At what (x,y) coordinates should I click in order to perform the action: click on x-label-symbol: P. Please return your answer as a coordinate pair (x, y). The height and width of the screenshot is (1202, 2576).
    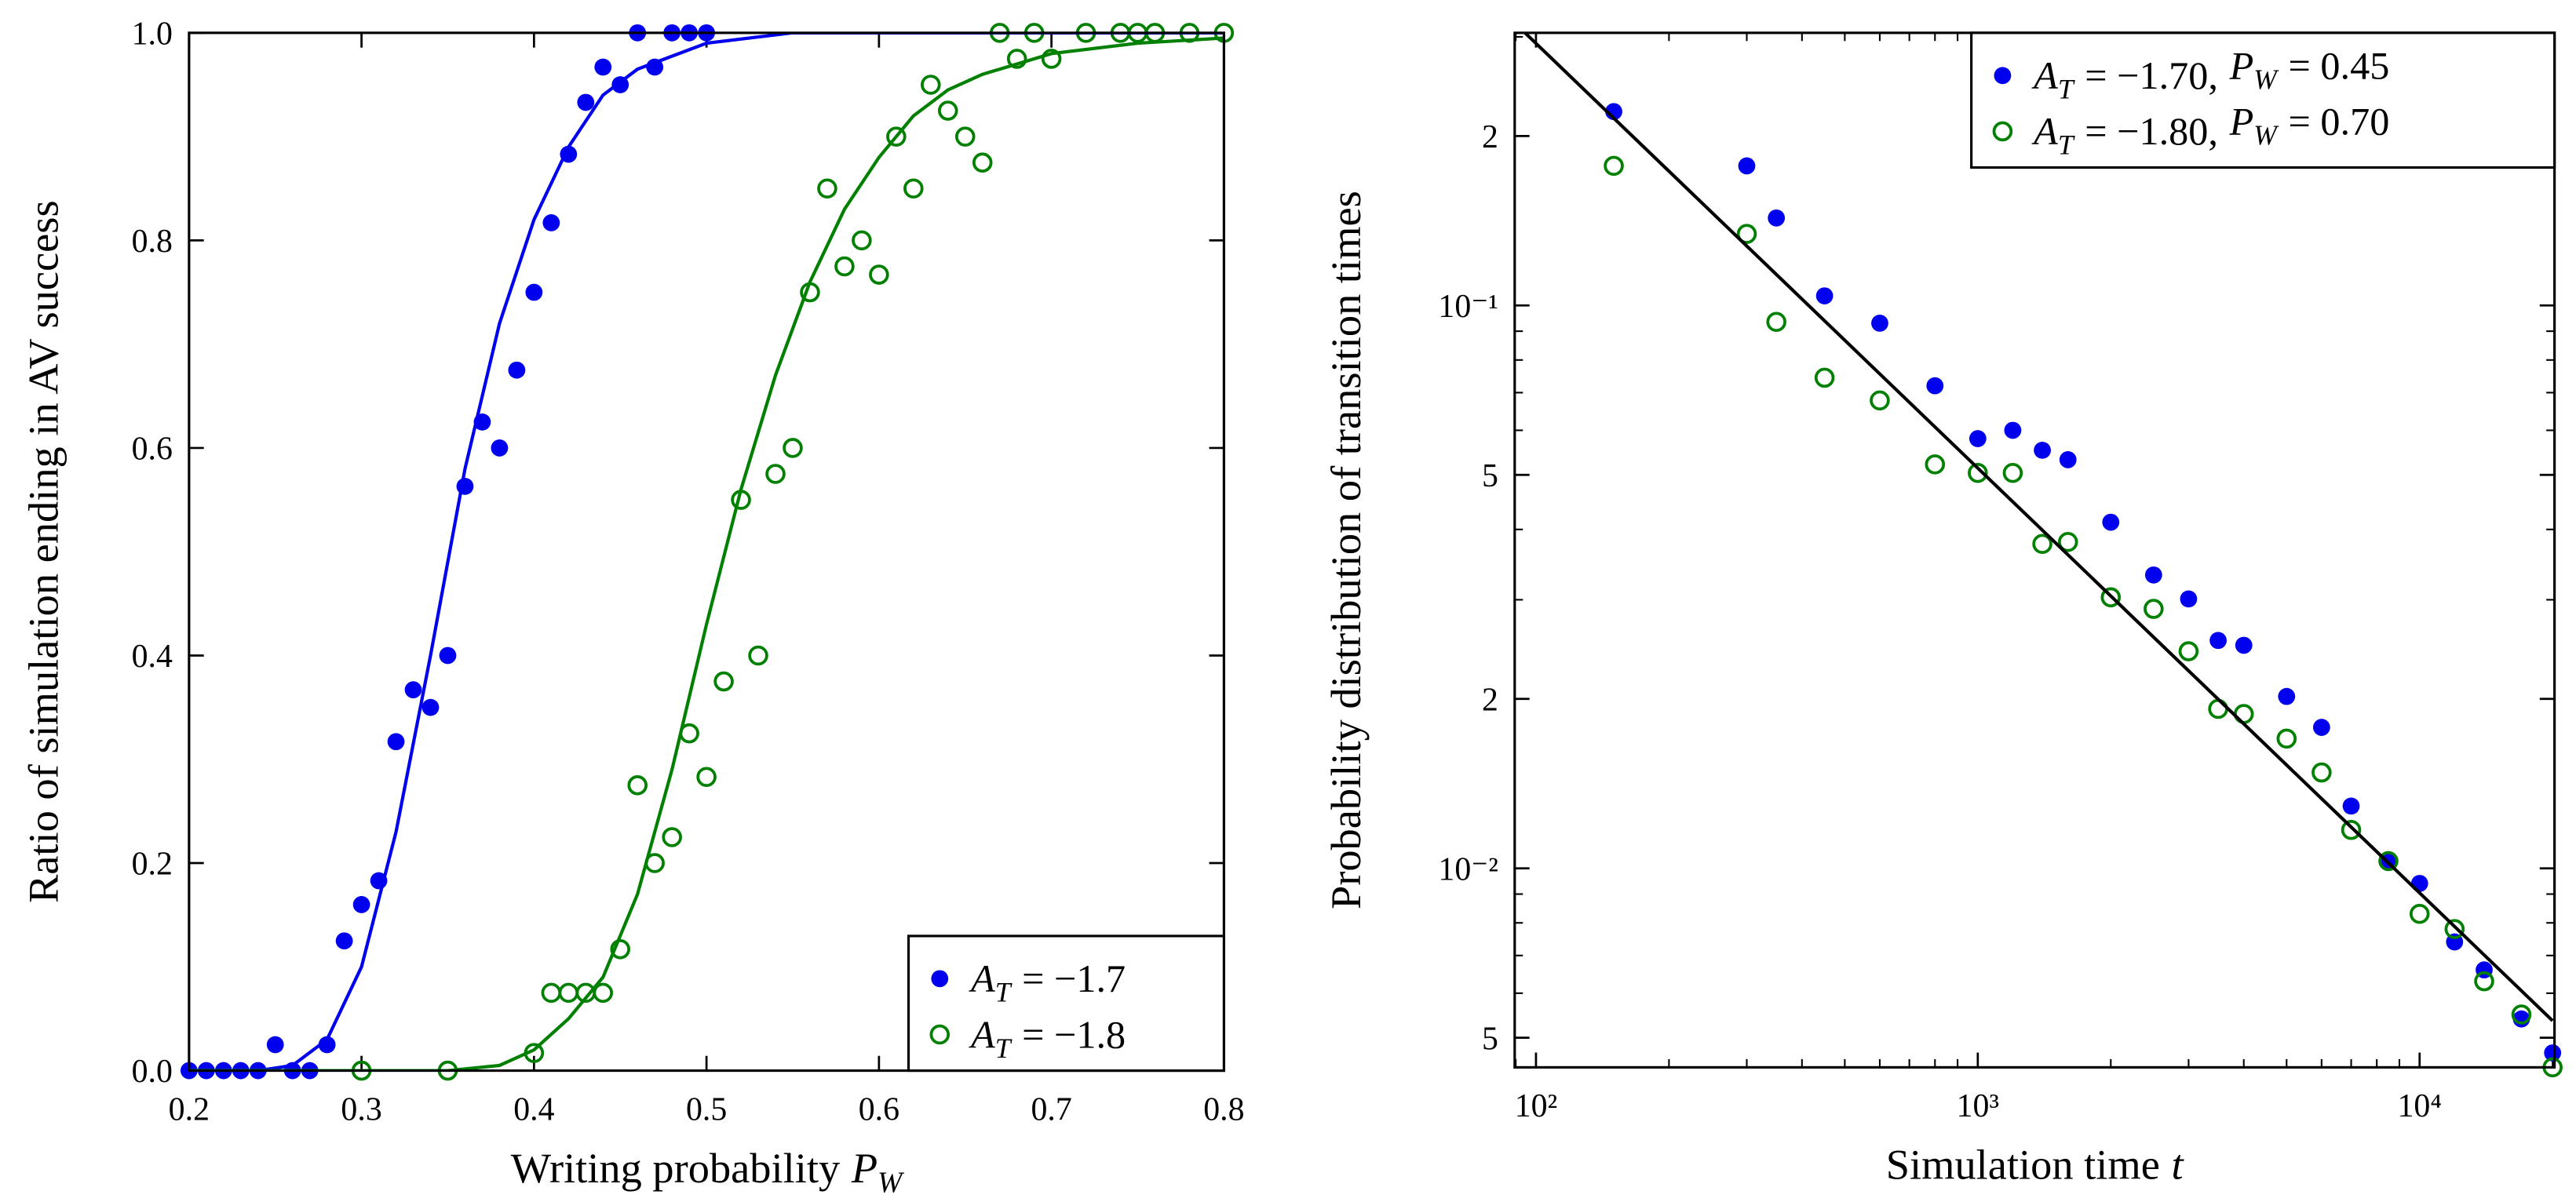
    Looking at the image, I should click on (864, 1168).